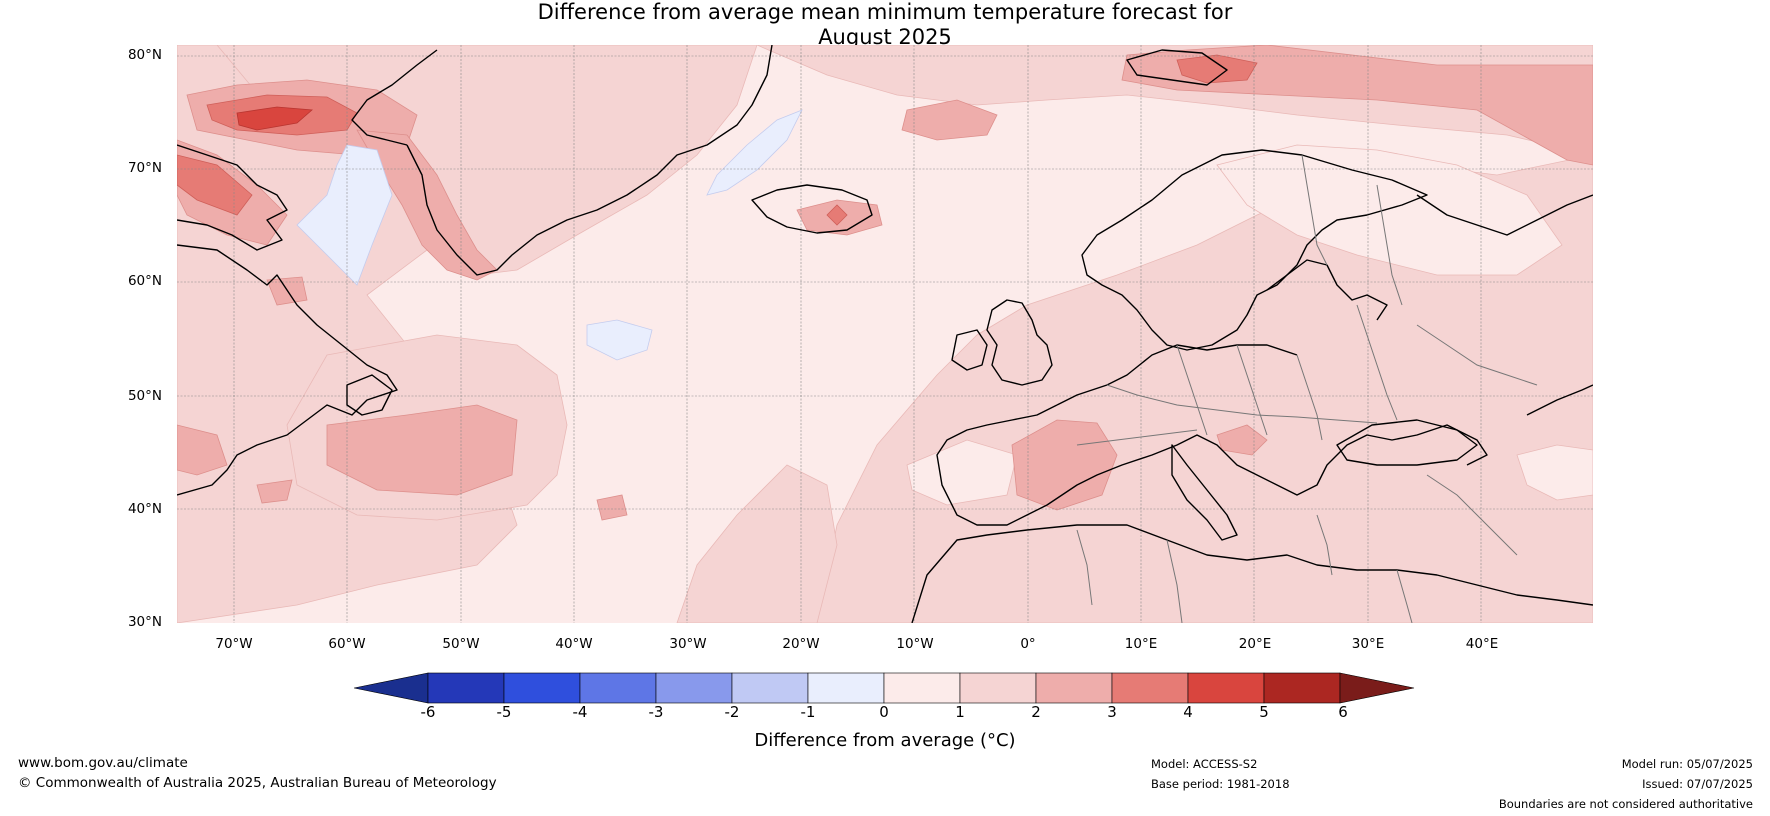  I want to click on lon-label-60w: 60°W, so click(347, 644).